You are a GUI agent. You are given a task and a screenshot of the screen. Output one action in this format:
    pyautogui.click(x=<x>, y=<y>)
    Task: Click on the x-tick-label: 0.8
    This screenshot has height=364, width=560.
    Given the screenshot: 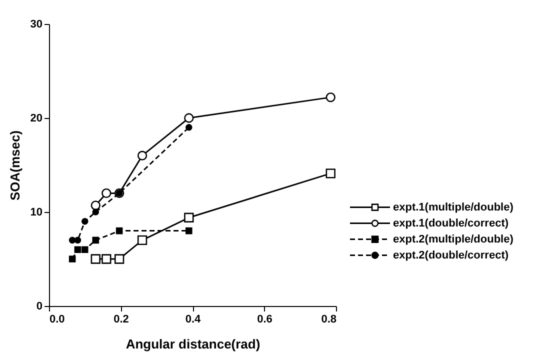 What is the action you would take?
    pyautogui.click(x=328, y=320)
    